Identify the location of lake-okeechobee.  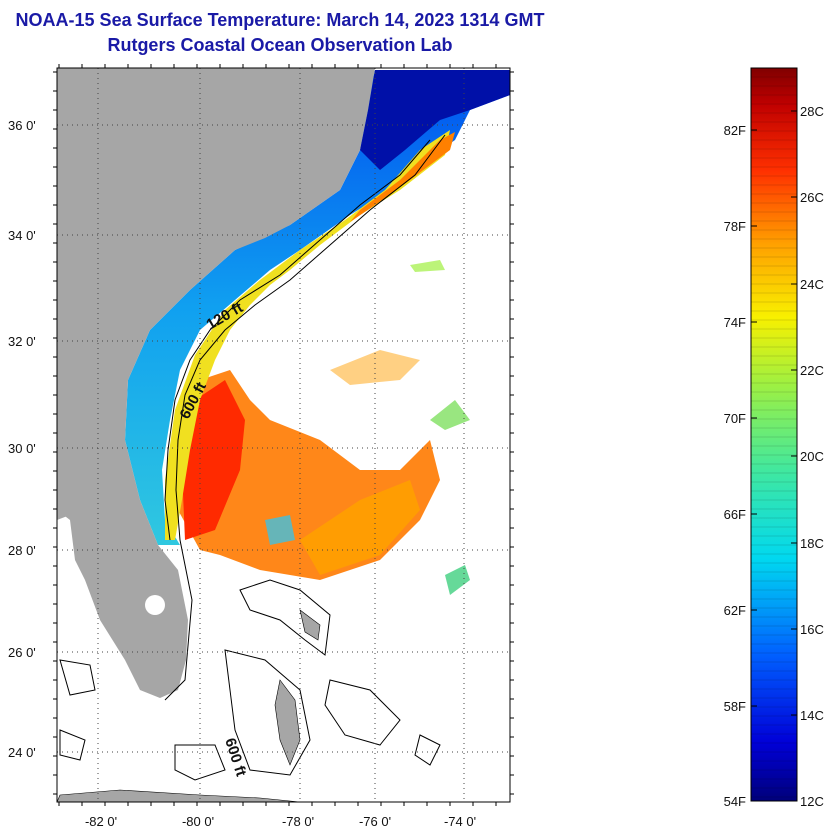
(155, 605).